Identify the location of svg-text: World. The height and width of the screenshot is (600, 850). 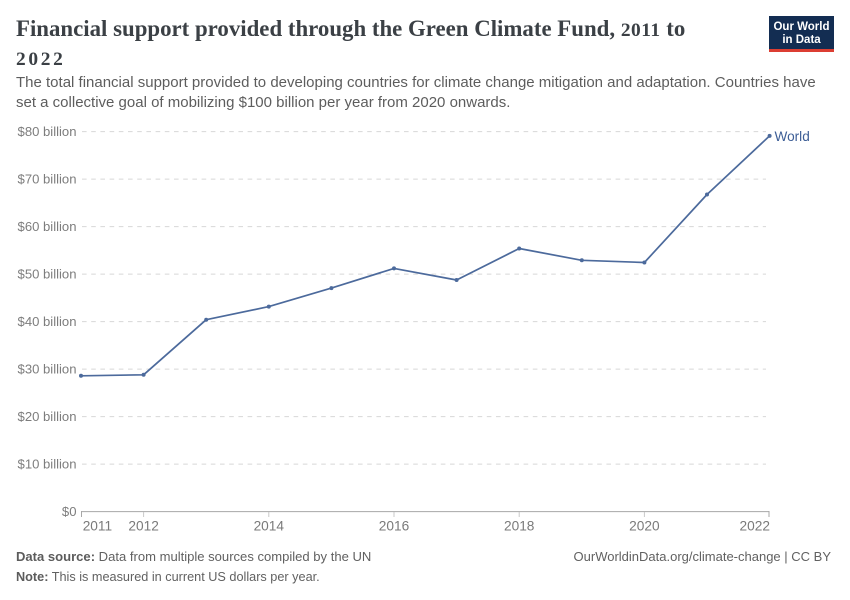
(792, 136).